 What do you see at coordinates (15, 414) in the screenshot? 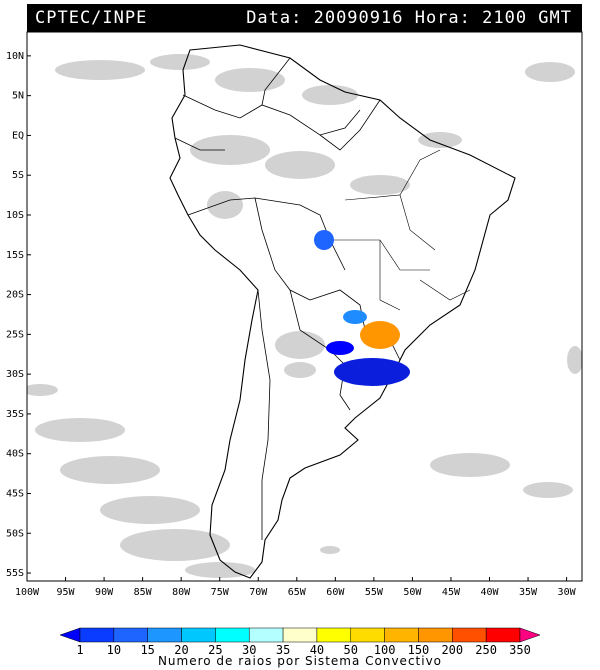
I see `lat-tick-label: 35S` at bounding box center [15, 414].